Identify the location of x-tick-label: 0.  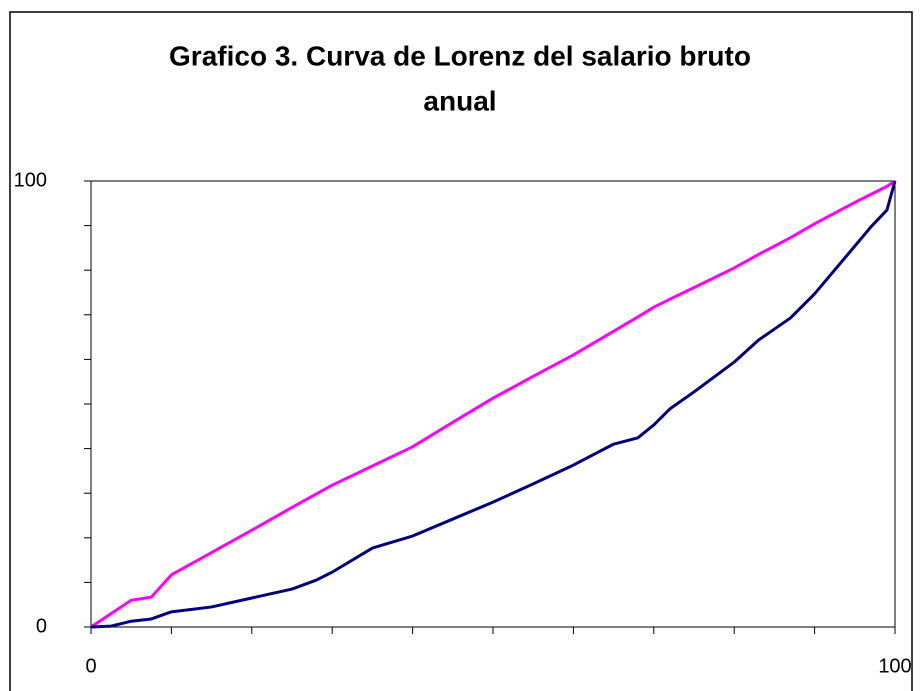
(90, 666).